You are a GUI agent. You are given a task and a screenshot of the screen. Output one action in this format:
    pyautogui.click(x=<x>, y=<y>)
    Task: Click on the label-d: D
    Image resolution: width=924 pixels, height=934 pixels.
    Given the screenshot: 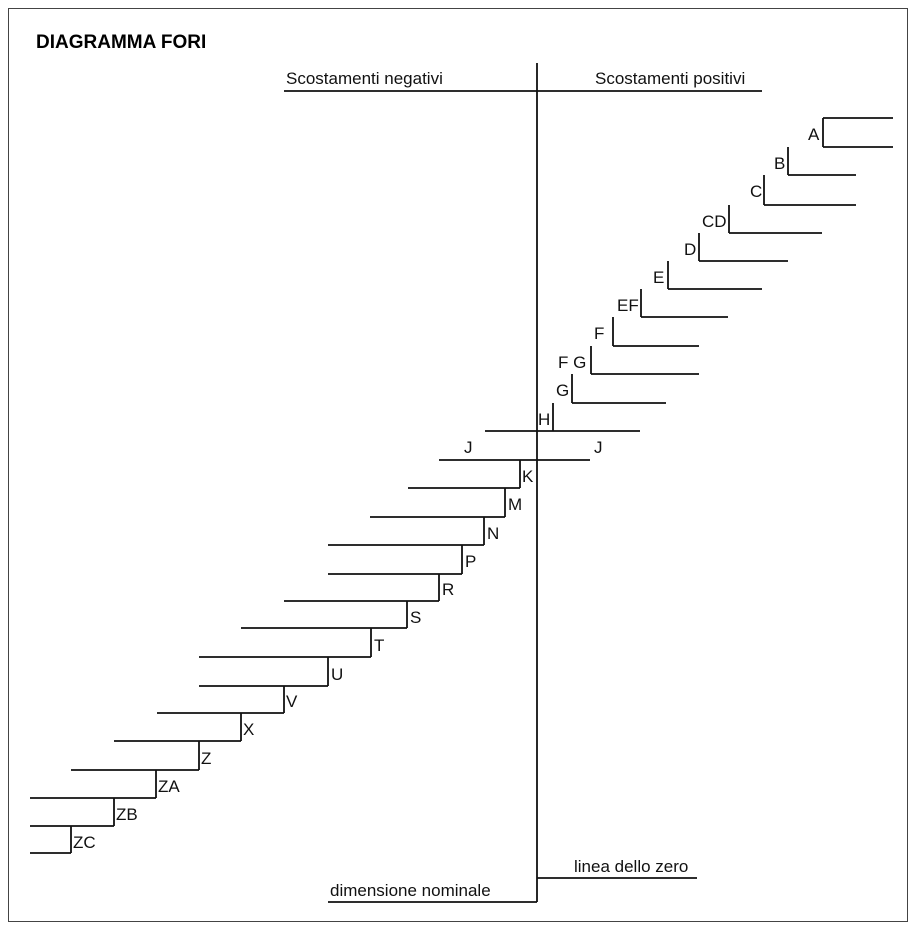 What is the action you would take?
    pyautogui.click(x=690, y=249)
    